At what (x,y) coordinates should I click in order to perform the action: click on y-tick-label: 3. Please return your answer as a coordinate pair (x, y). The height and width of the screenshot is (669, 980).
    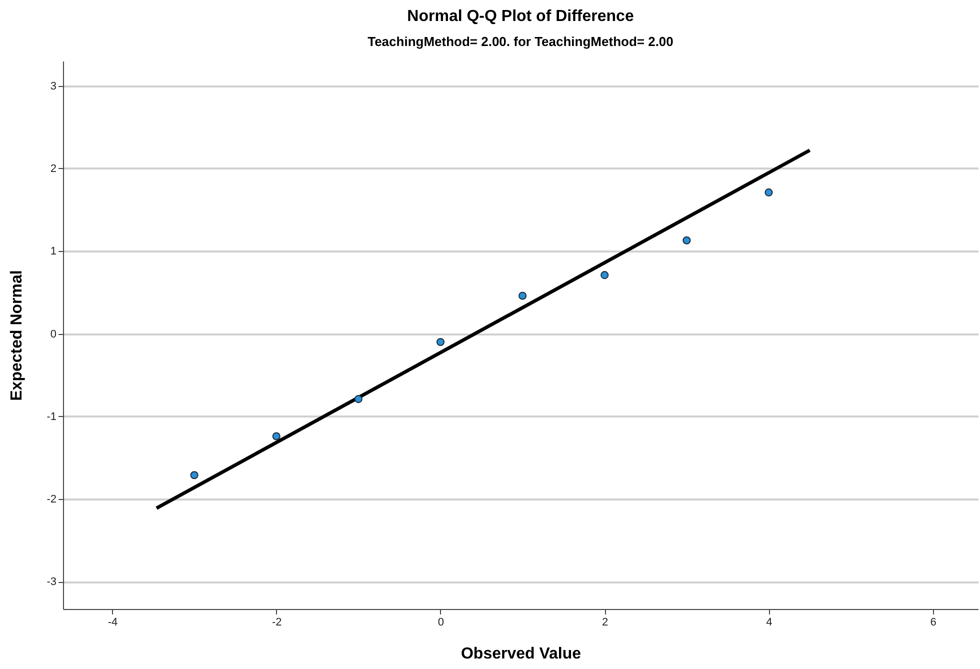
    Looking at the image, I should click on (53, 86).